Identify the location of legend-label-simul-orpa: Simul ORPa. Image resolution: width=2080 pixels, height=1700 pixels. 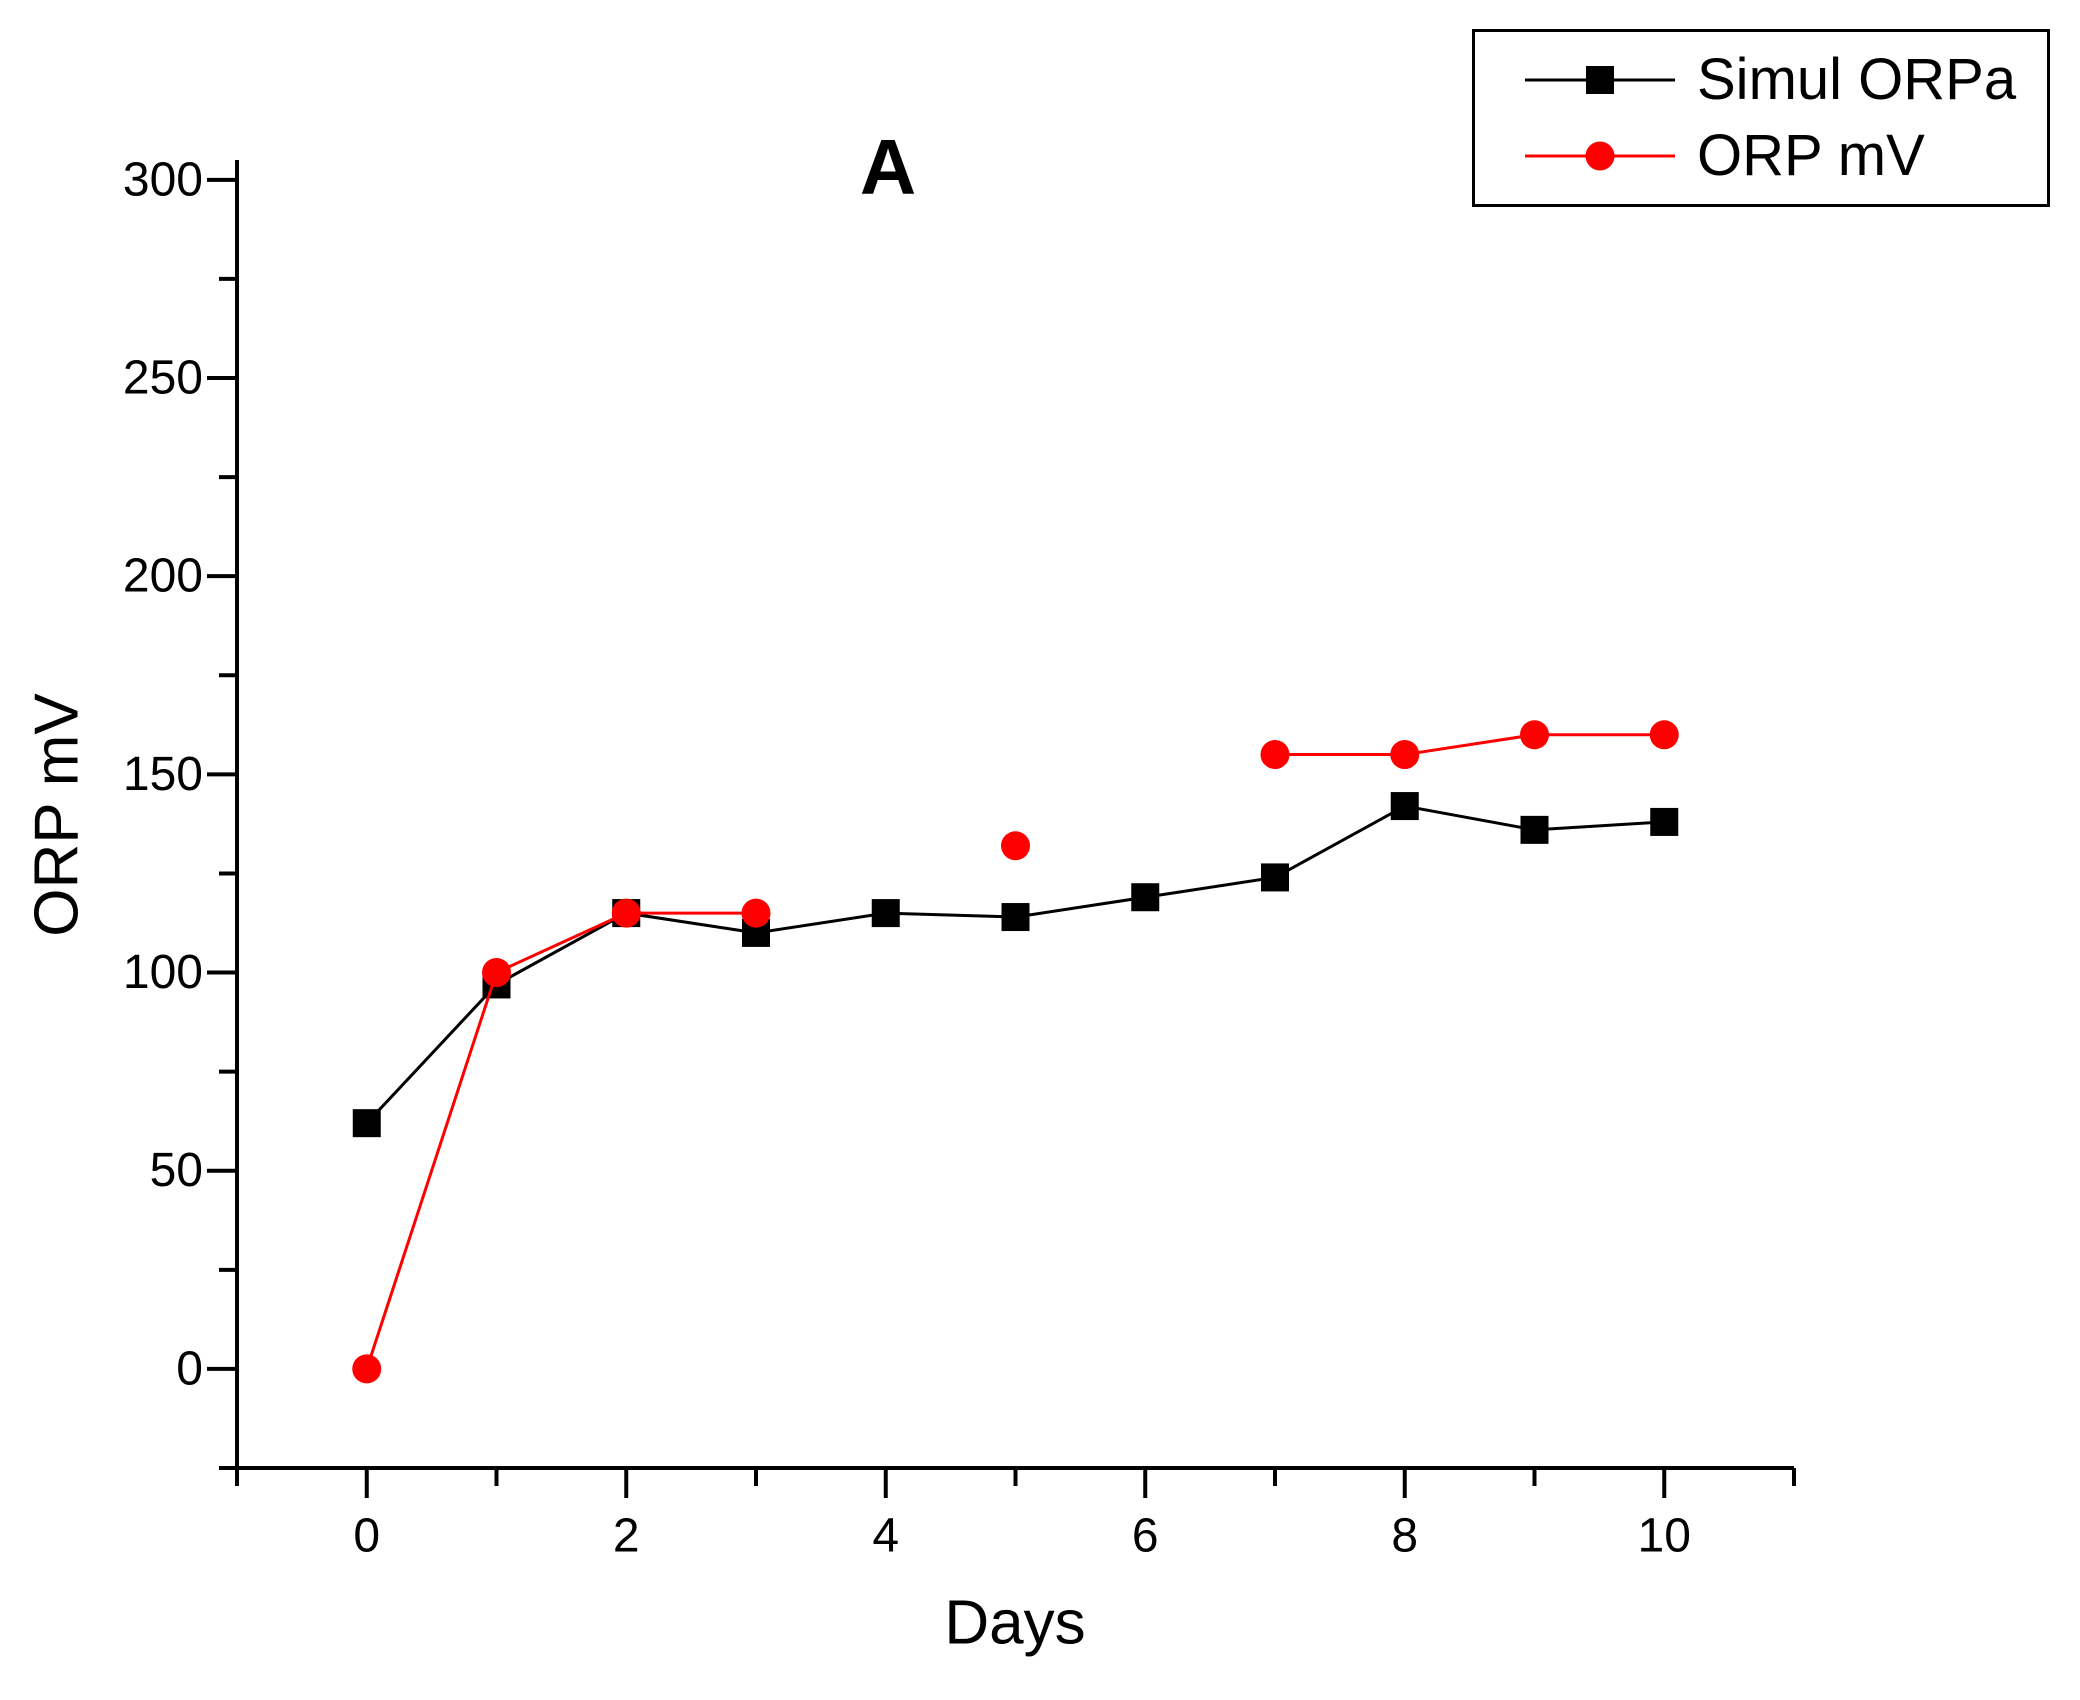
(1857, 79).